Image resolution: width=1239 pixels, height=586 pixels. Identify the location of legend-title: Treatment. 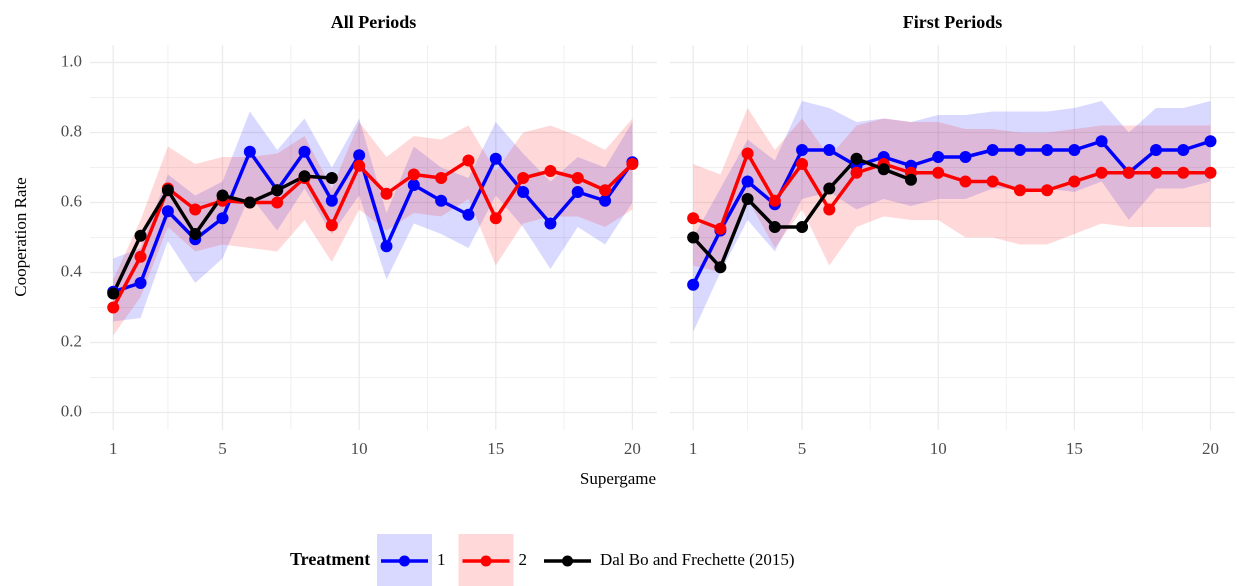
(330, 559).